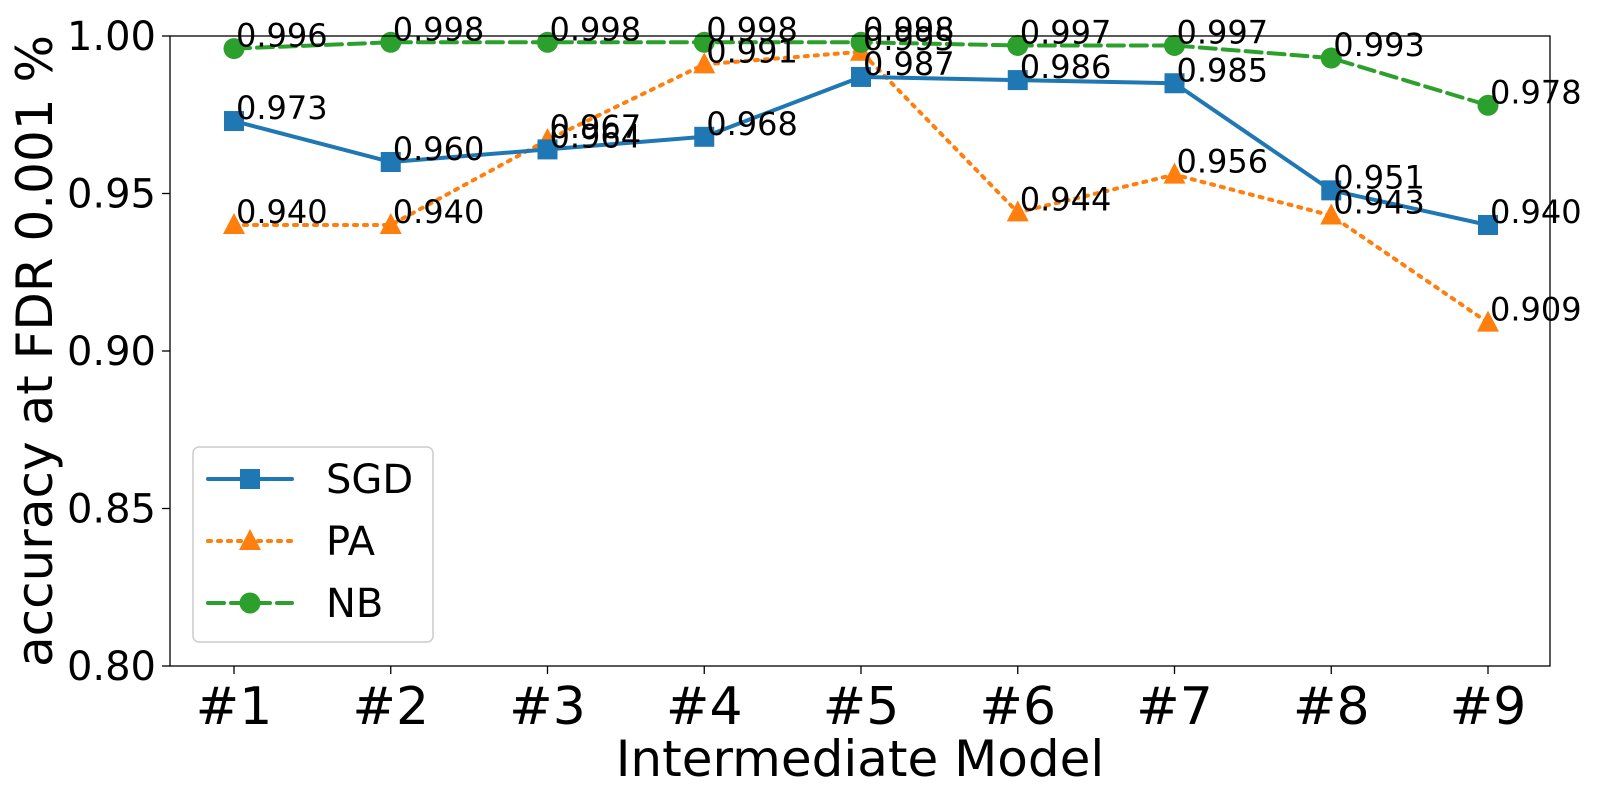 Image resolution: width=1600 pixels, height=800 pixels. Describe the element at coordinates (1379, 45) in the screenshot. I see `data-label: 0.993` at that location.